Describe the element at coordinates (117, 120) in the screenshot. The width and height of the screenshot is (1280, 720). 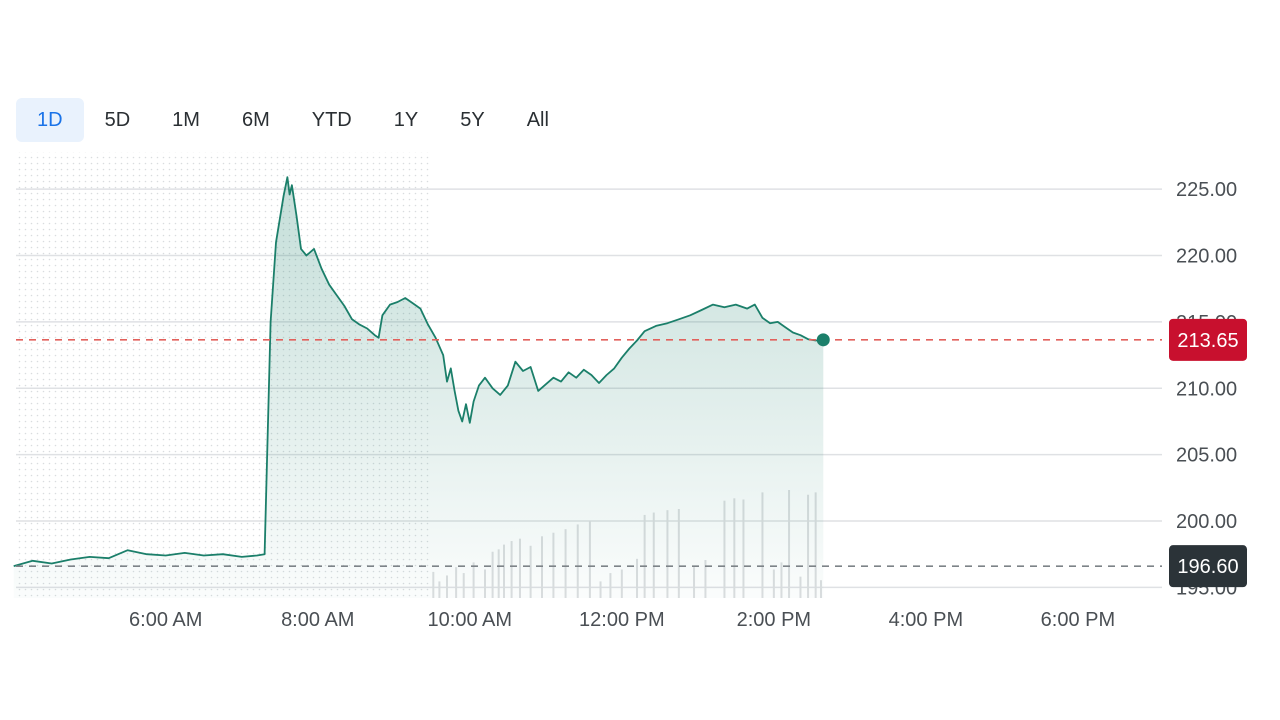
I see `tab-5d: 5D` at that location.